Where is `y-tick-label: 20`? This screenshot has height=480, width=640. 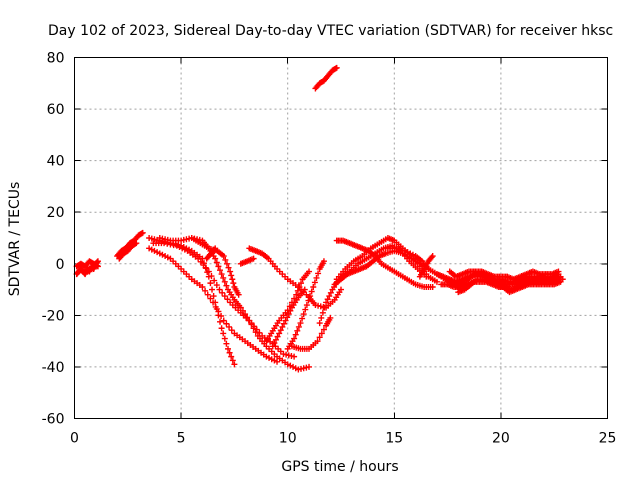
y-tick-label: 20 is located at coordinates (56, 213).